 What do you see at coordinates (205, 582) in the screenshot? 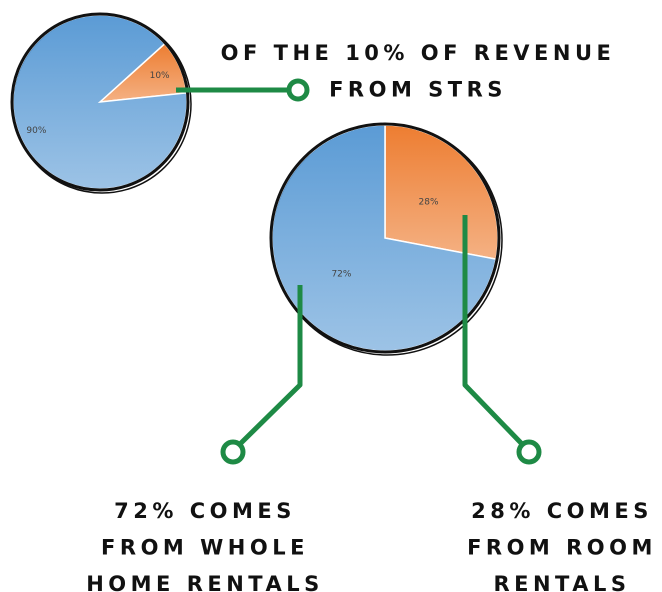
I see `annotation: HOME RENTALS` at bounding box center [205, 582].